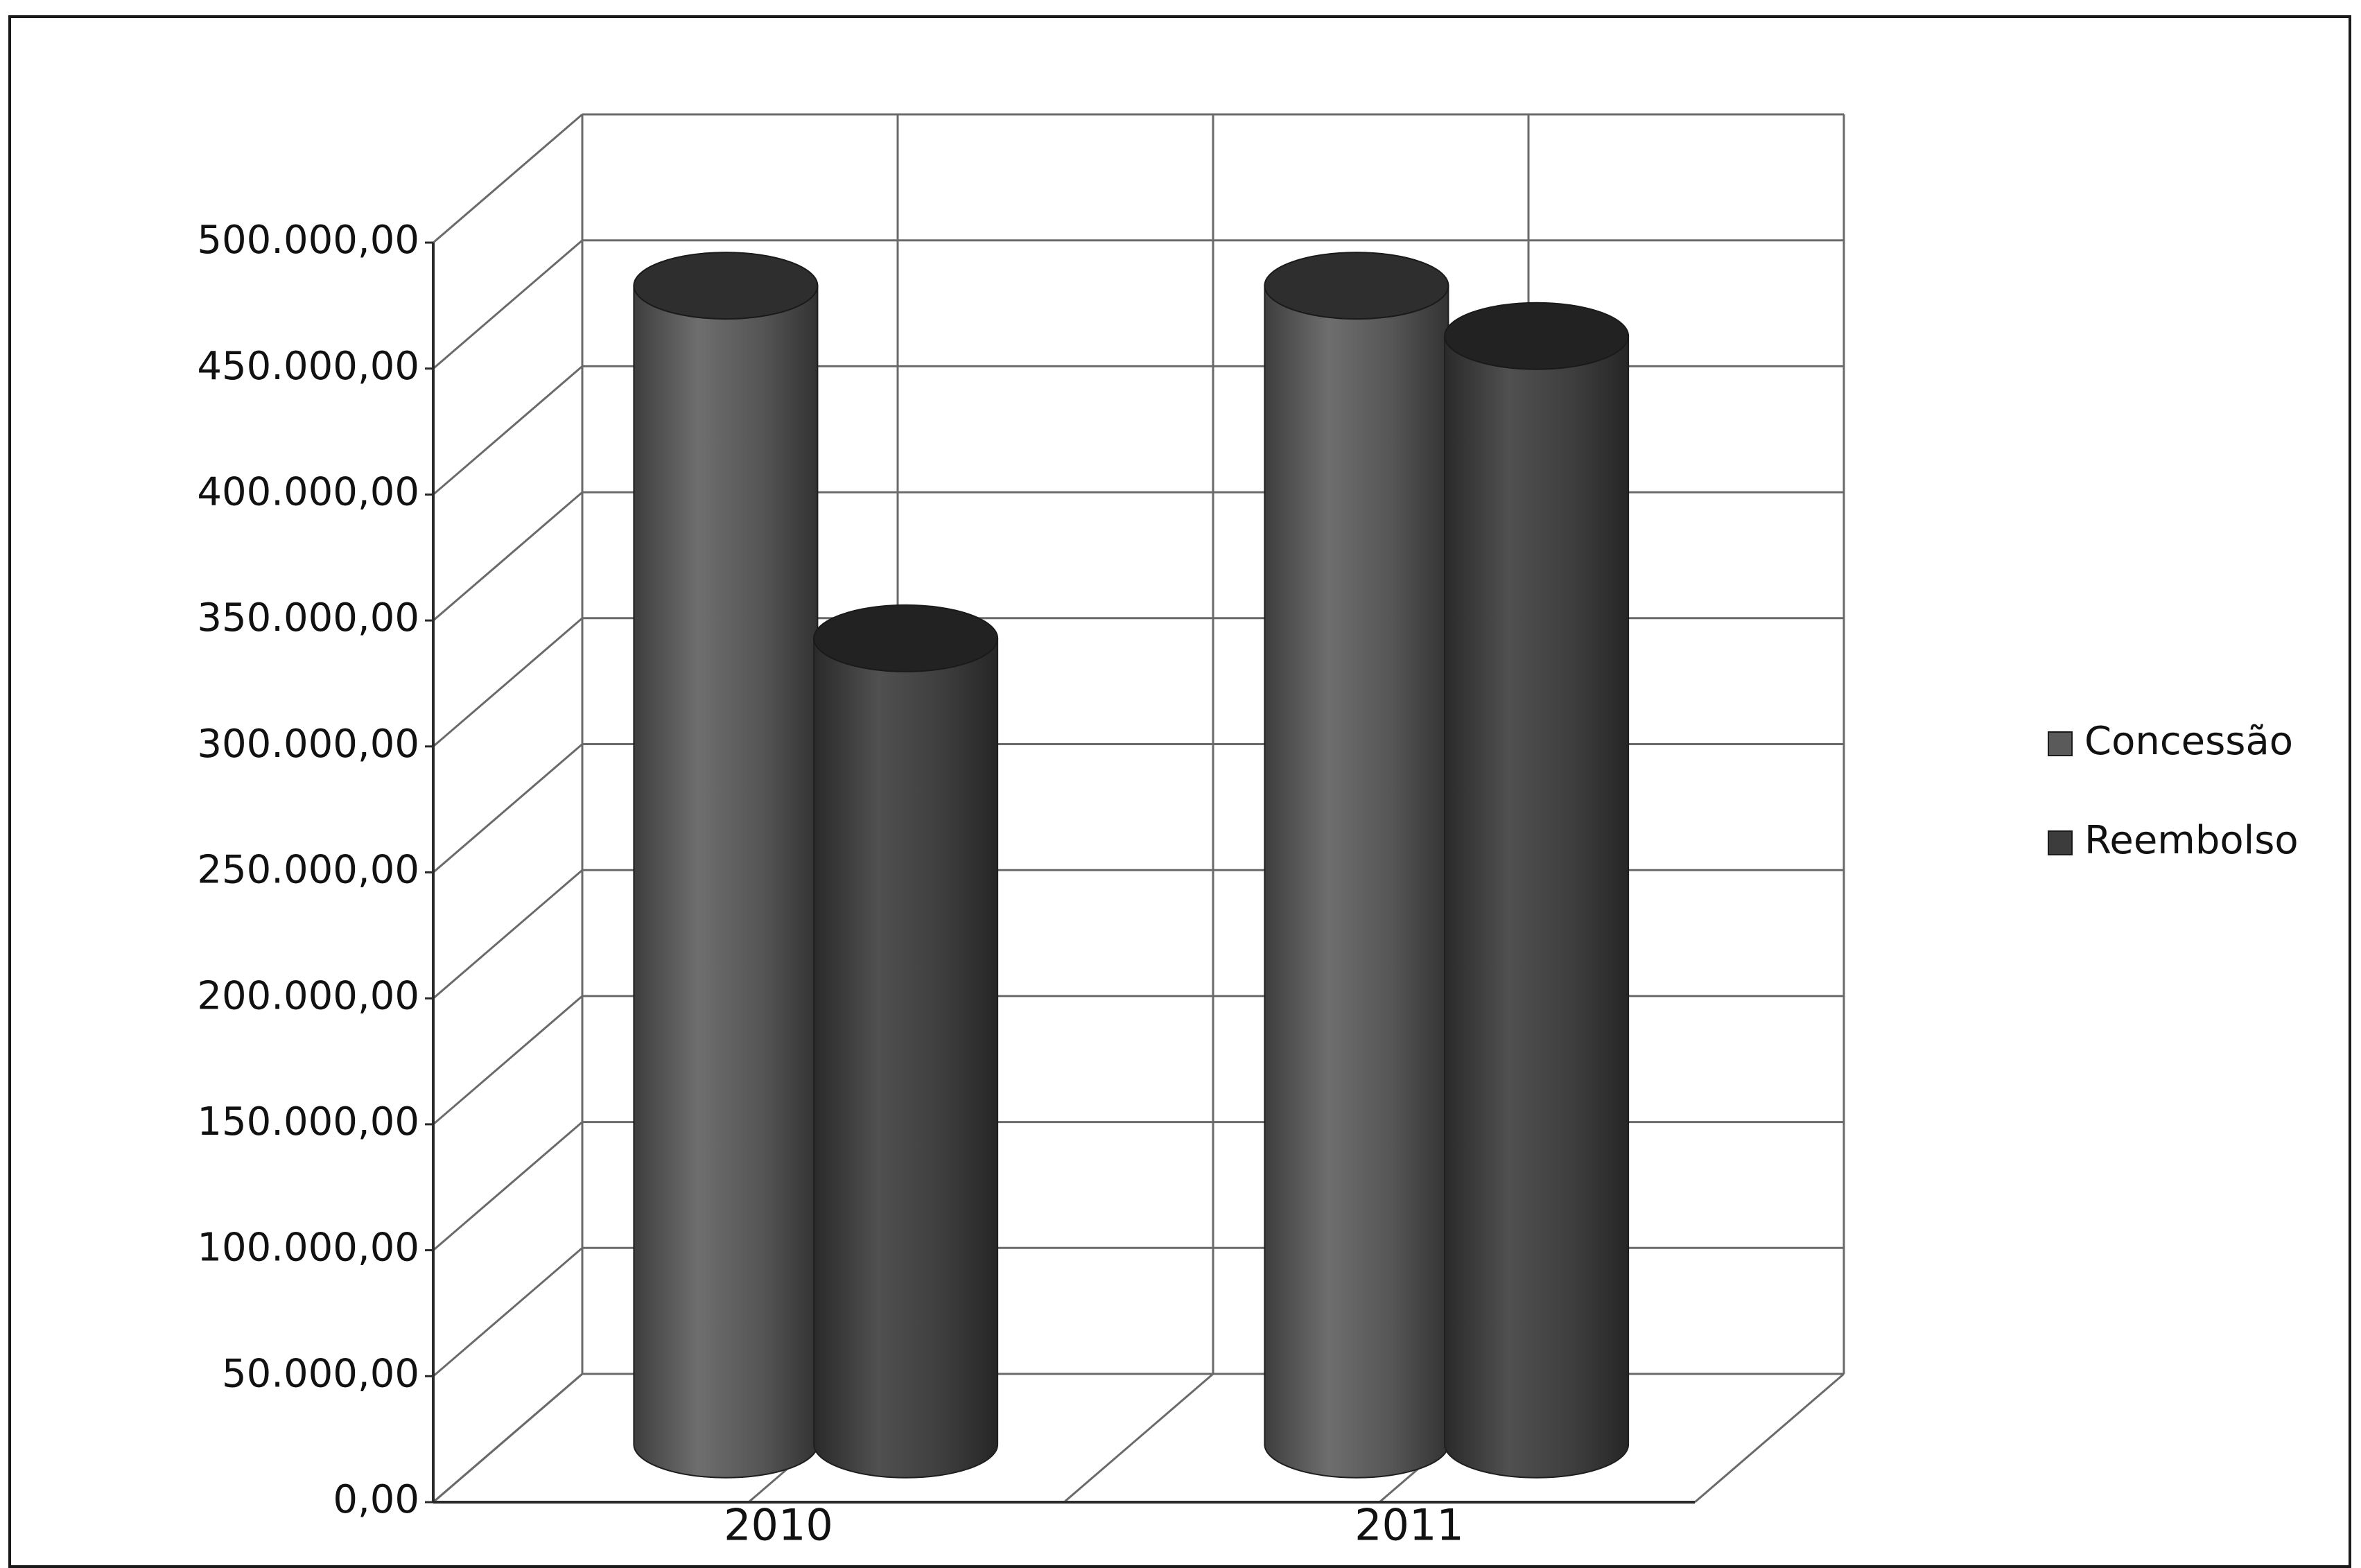 This screenshot has height=1568, width=2361. Describe the element at coordinates (308, 618) in the screenshot. I see `y-tick-label: 350.000,00` at that location.